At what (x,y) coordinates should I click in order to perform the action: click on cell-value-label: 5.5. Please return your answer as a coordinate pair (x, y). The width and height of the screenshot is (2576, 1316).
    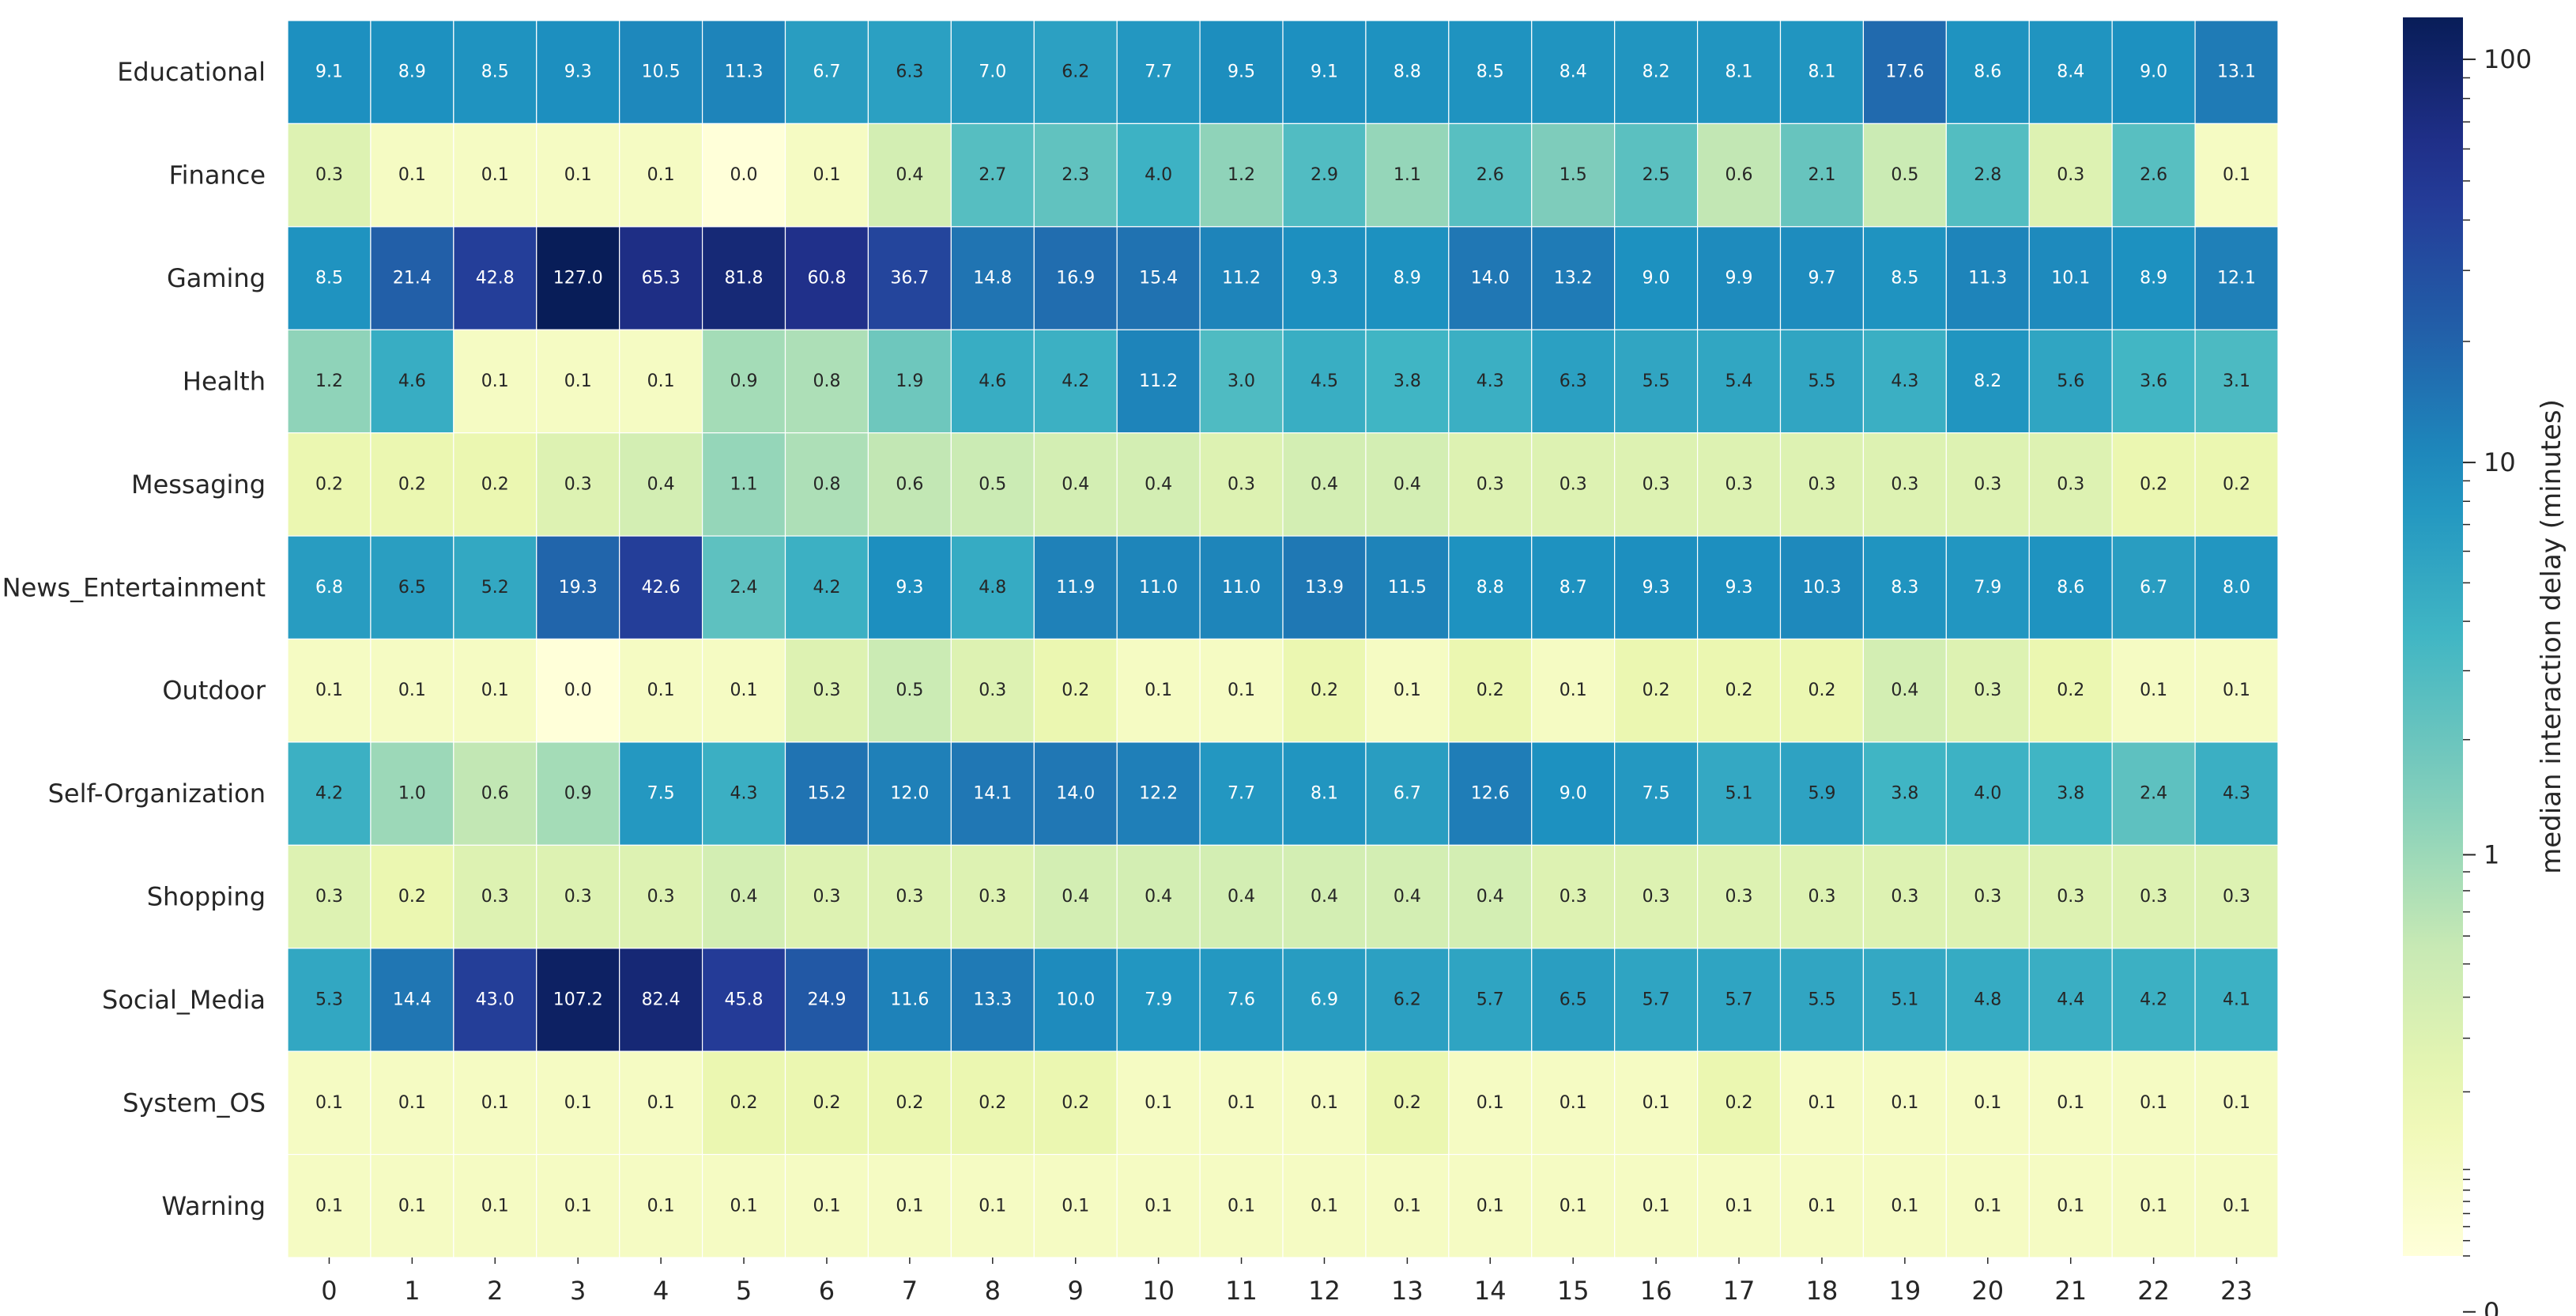
    Looking at the image, I should click on (1821, 381).